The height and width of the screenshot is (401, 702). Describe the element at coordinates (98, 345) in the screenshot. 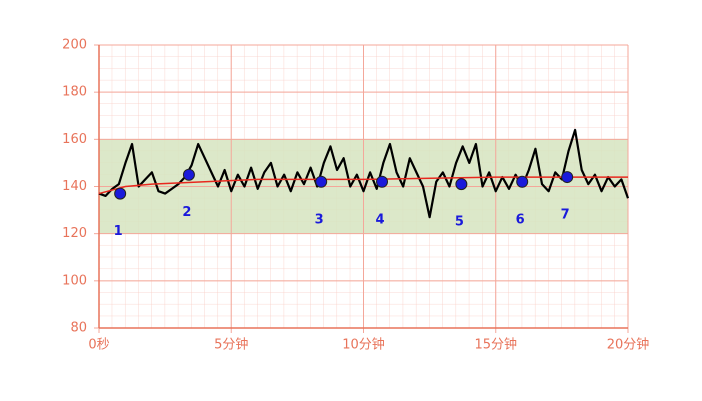

I see `x-tick-label: 0秒` at that location.